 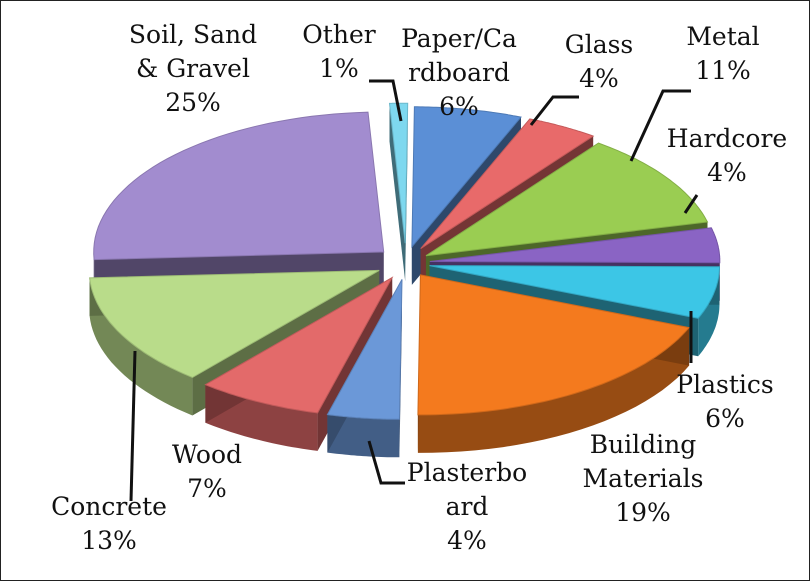 What do you see at coordinates (109, 540) in the screenshot?
I see `slice-value-label: 13%` at bounding box center [109, 540].